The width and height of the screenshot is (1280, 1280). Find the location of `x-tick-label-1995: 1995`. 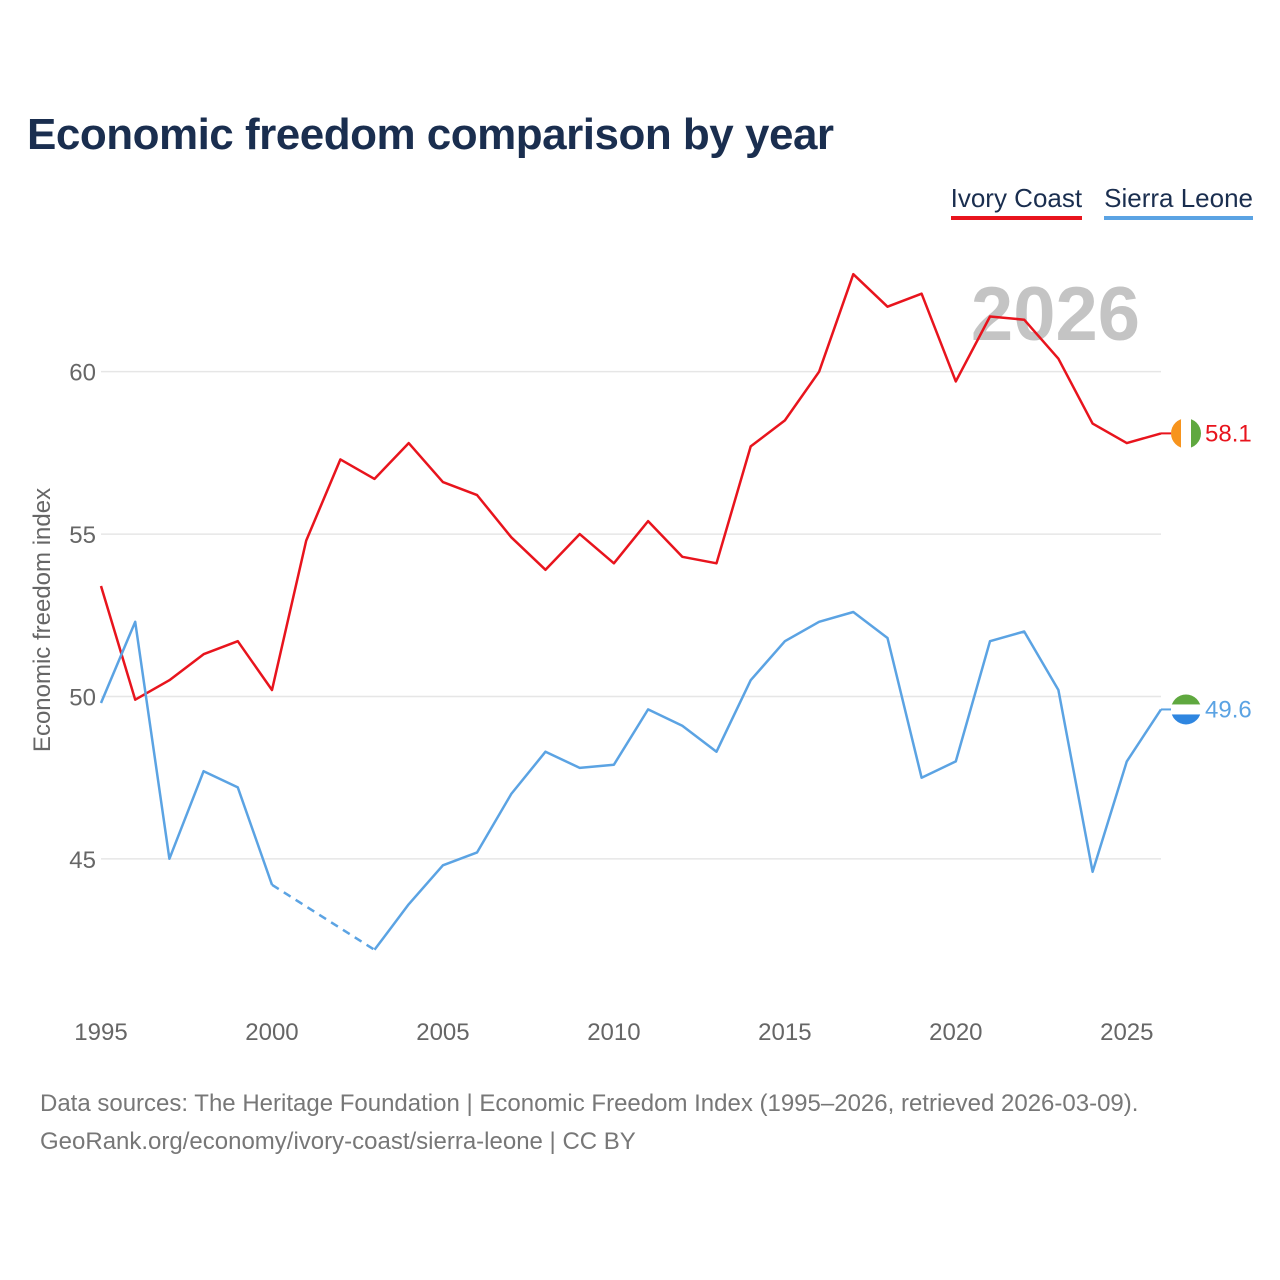

x-tick-label-1995: 1995 is located at coordinates (100, 1032).